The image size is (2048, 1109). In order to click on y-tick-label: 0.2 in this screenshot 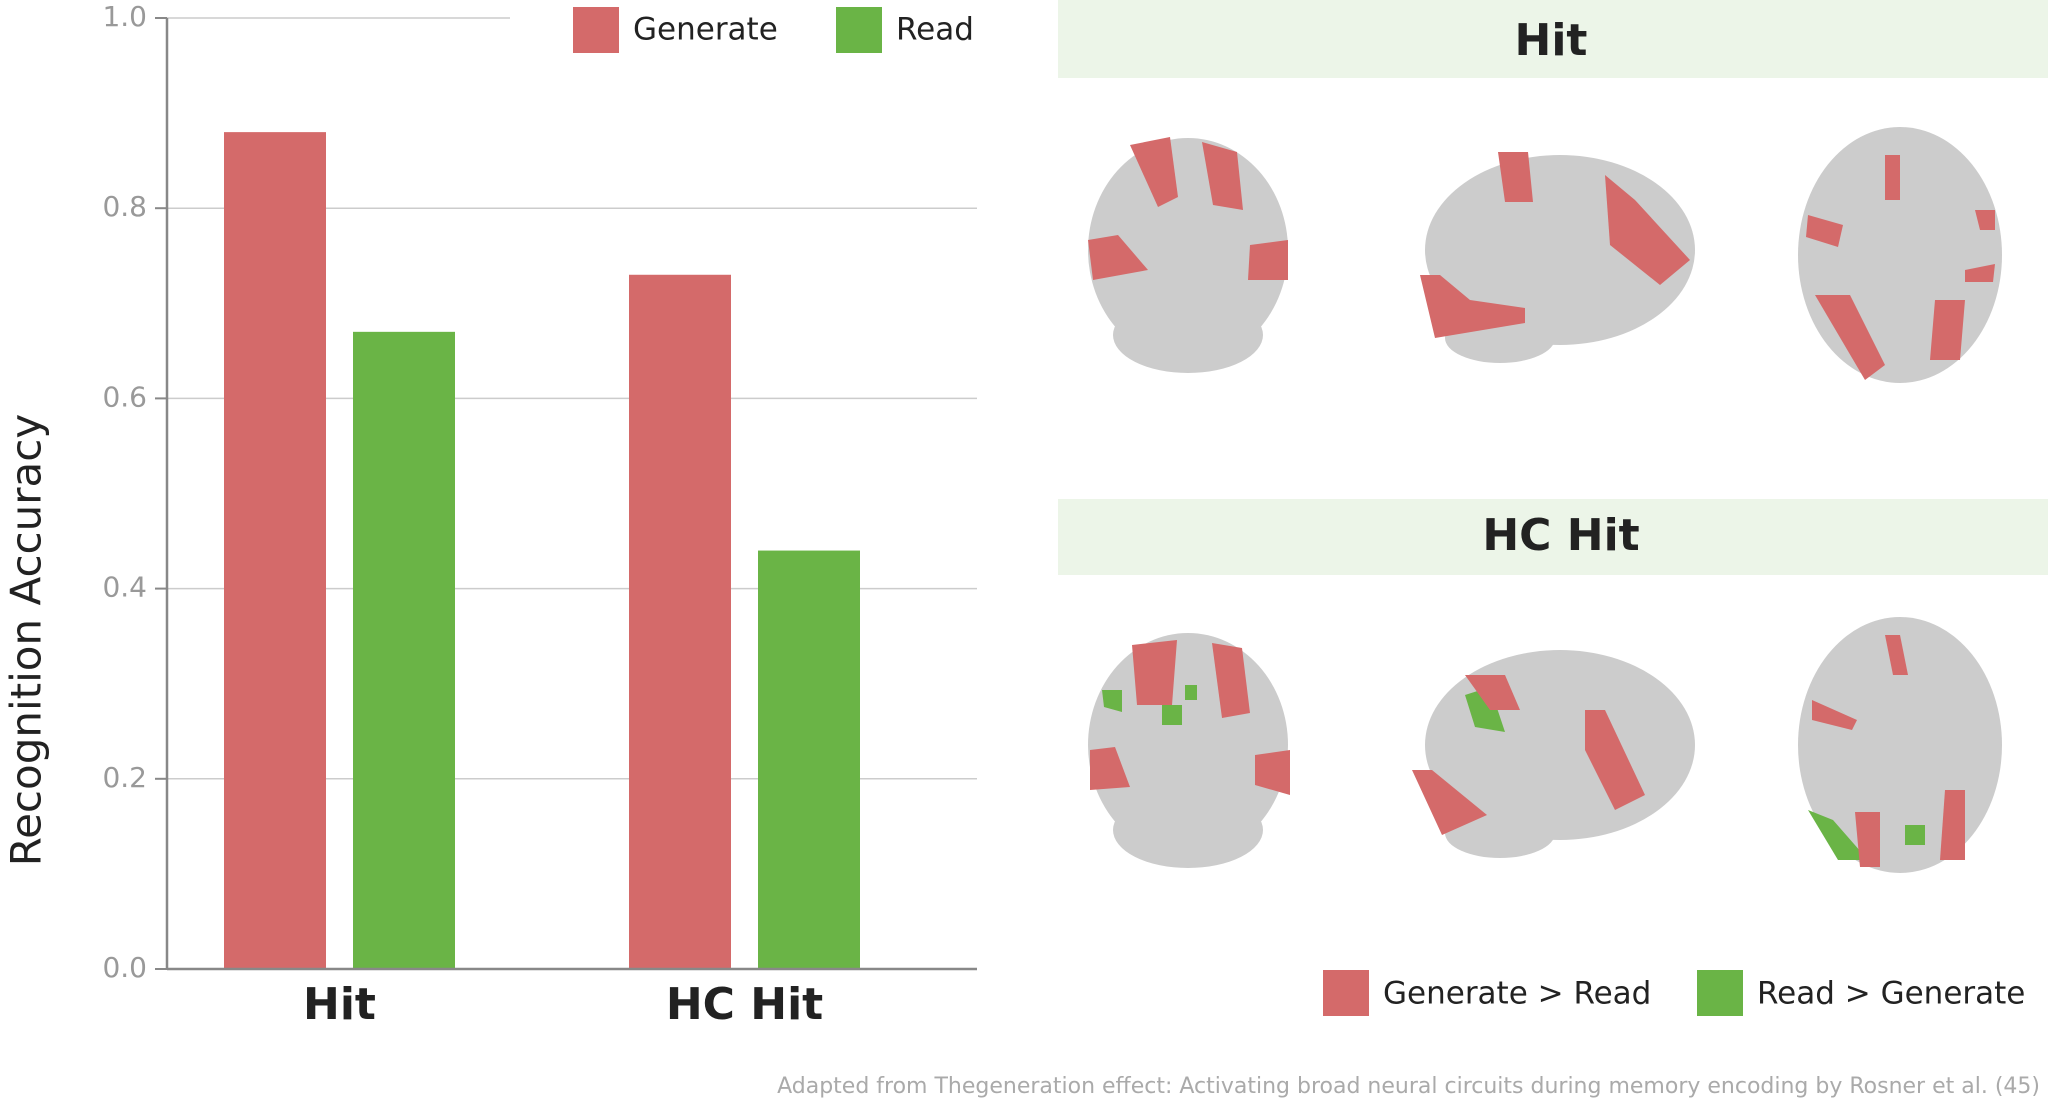, I will do `click(124, 777)`.